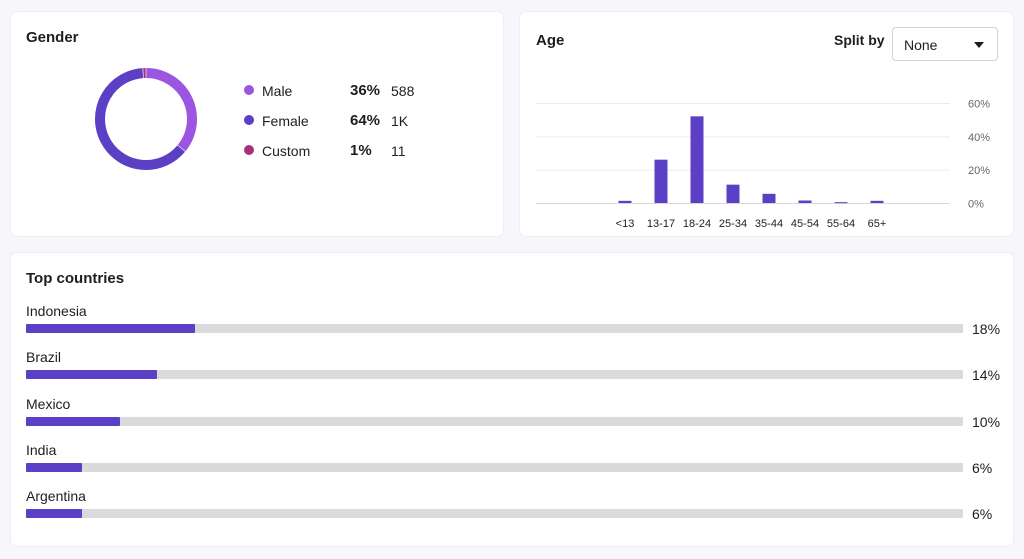 The width and height of the screenshot is (1024, 559). I want to click on x-tick-label: 55-64, so click(841, 224).